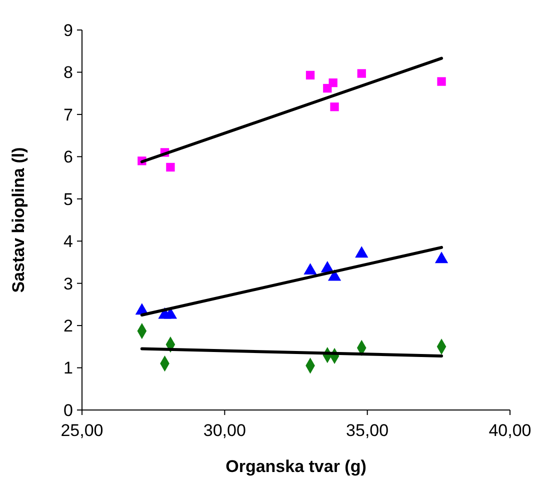 This screenshot has height=485, width=536. Describe the element at coordinates (18, 220) in the screenshot. I see `y-axis-title: Sastav bioplina (l)` at that location.